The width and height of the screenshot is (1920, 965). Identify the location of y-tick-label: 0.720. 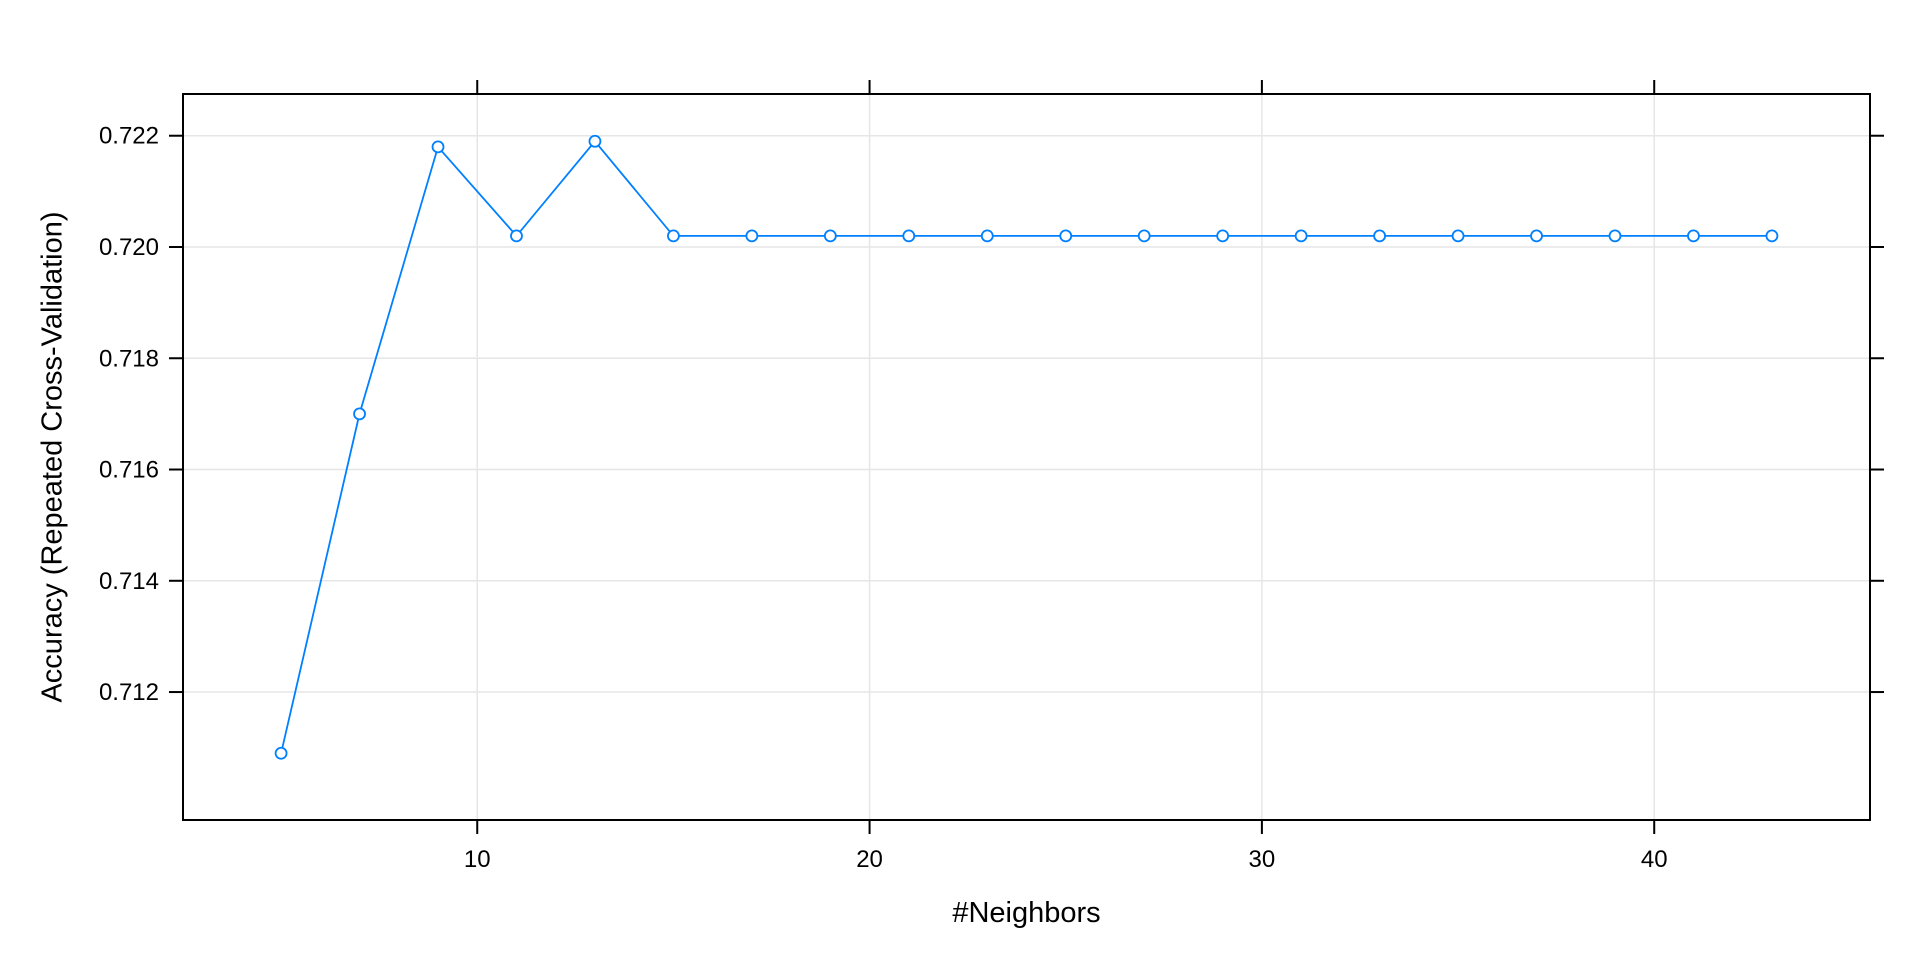
(129, 247).